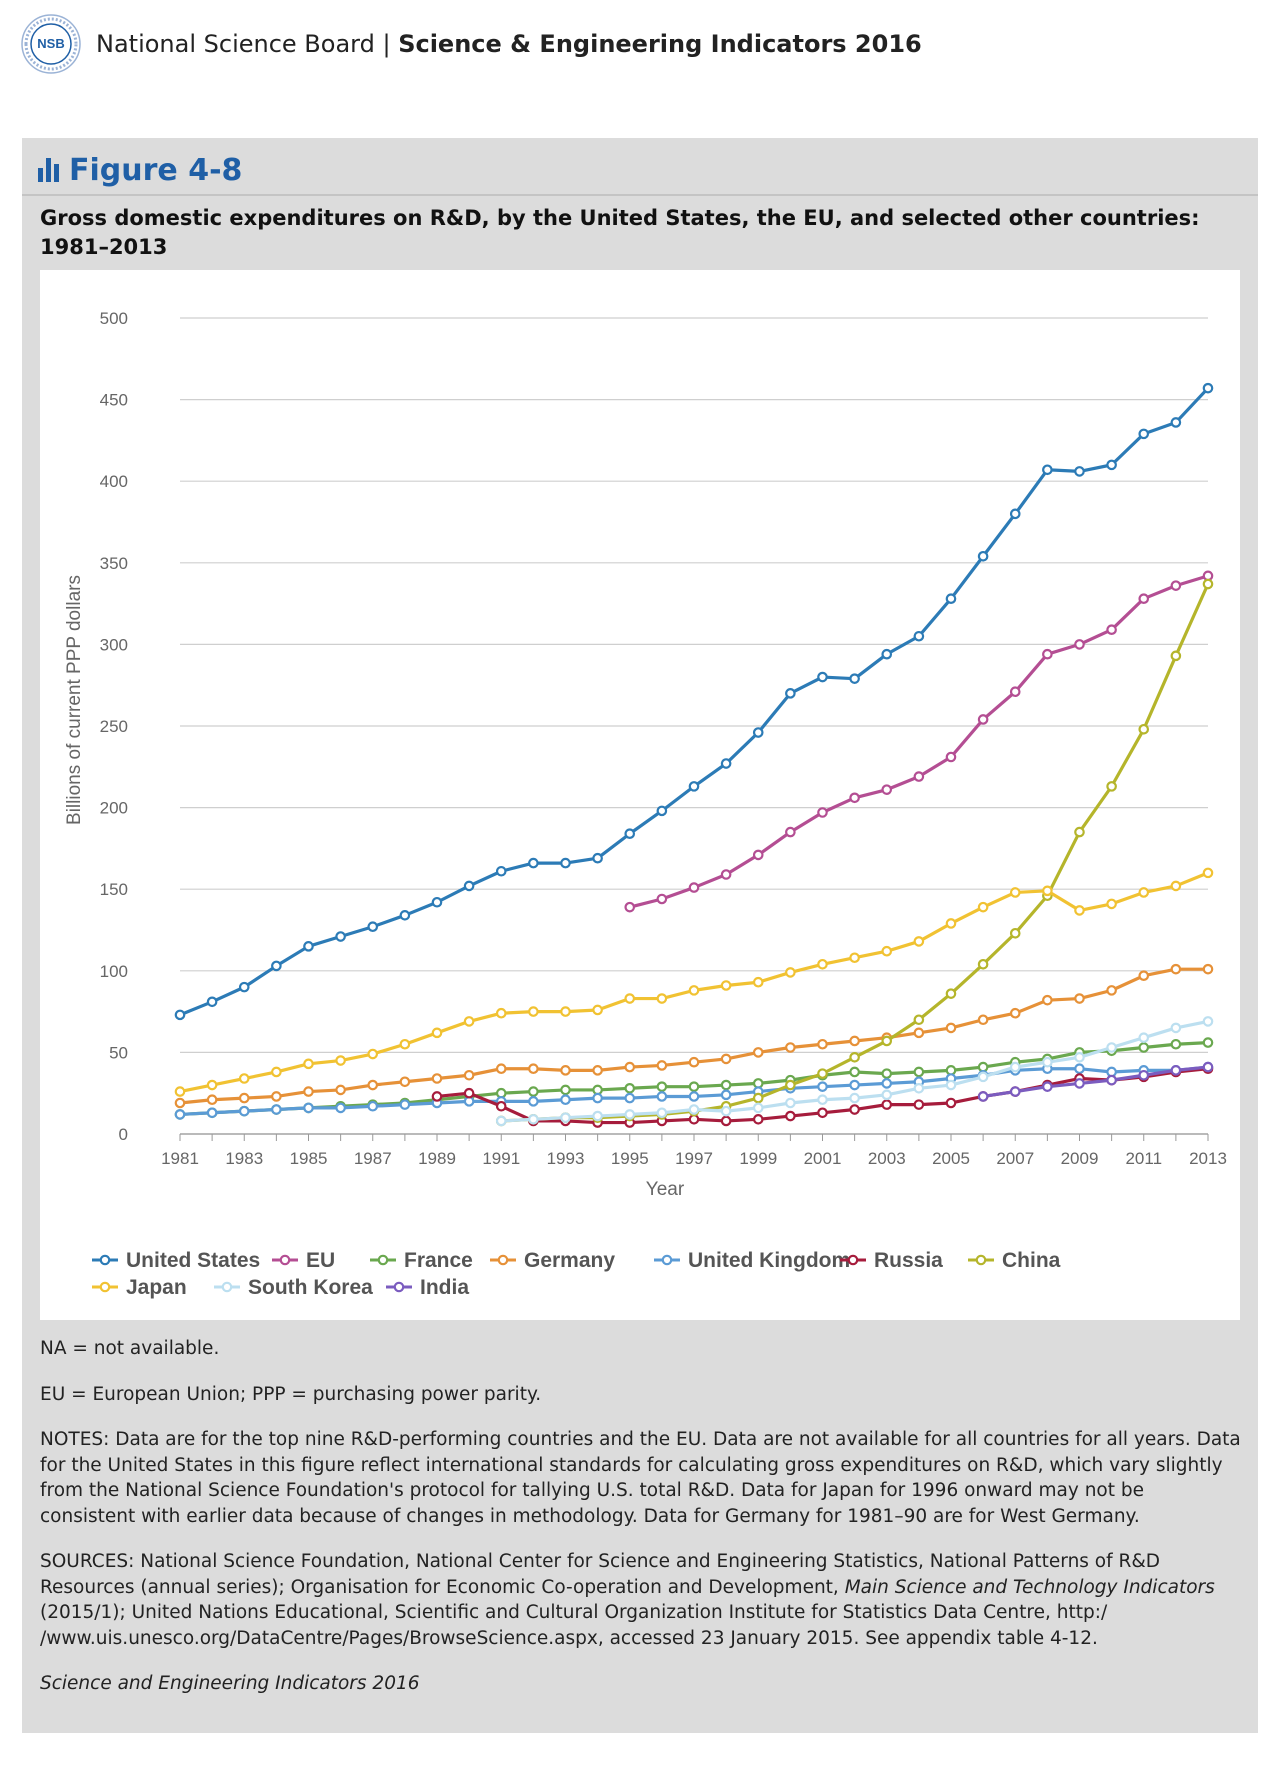 The image size is (1280, 1767). I want to click on legend-item: United States, so click(176, 1260).